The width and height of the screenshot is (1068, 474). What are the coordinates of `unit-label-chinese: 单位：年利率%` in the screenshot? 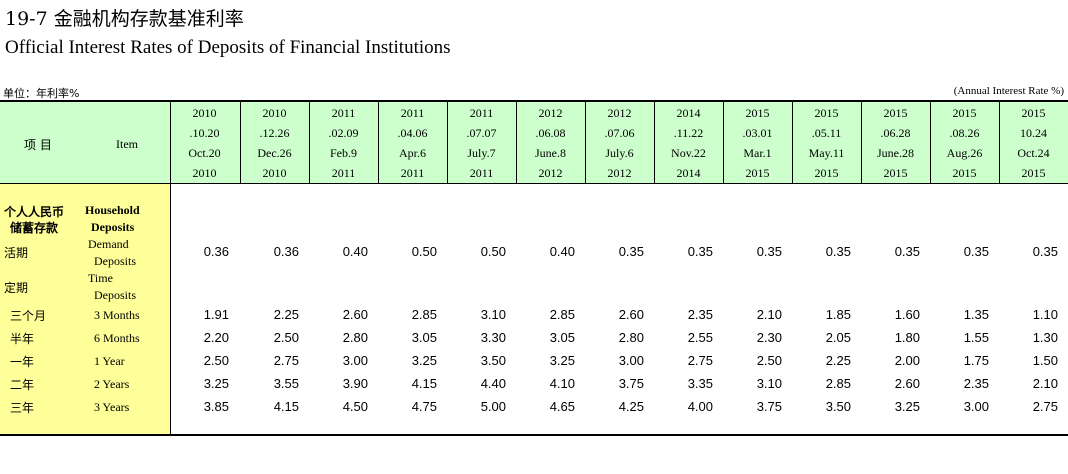 It's located at (41, 93).